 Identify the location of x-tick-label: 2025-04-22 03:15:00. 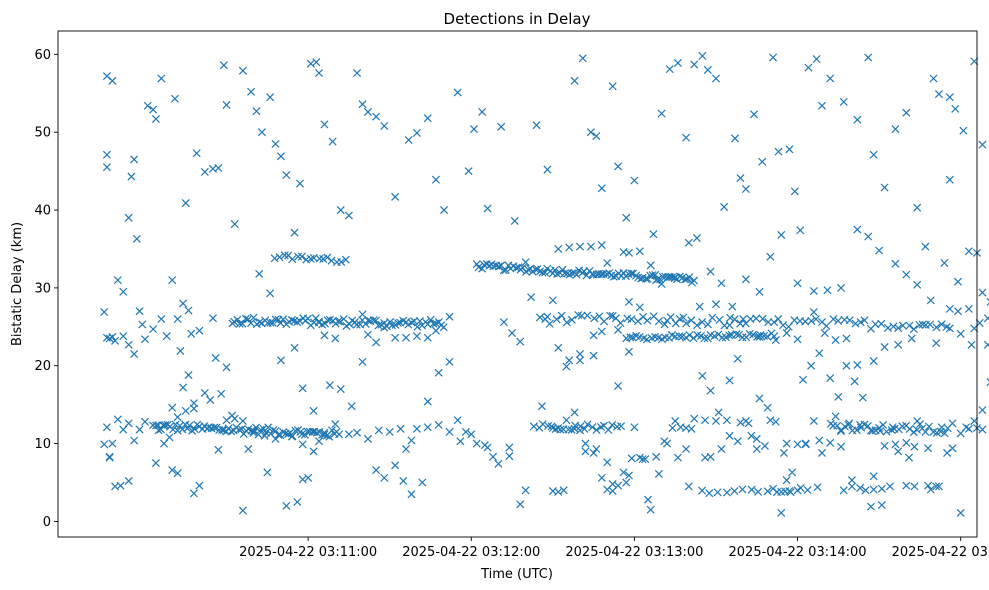
(940, 552).